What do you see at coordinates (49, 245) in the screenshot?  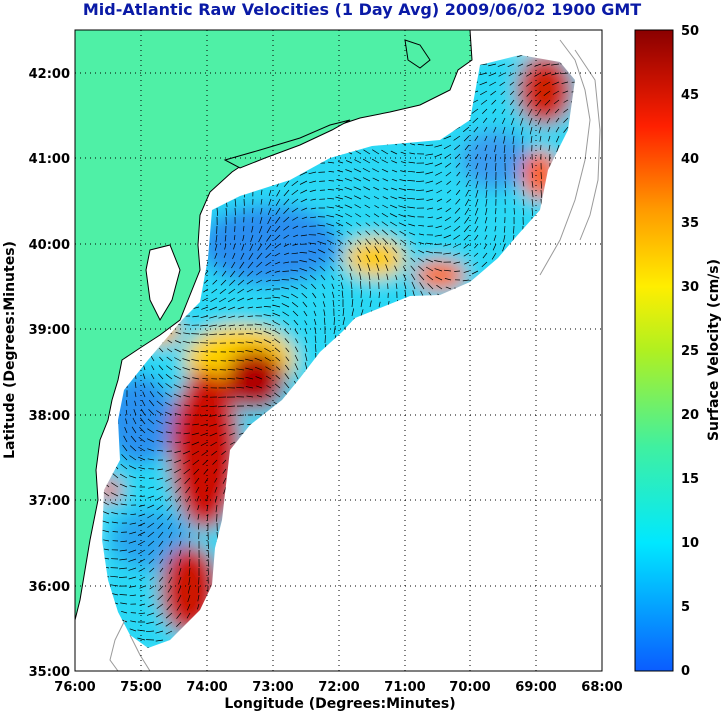 I see `y-tick-label: 40:00` at bounding box center [49, 245].